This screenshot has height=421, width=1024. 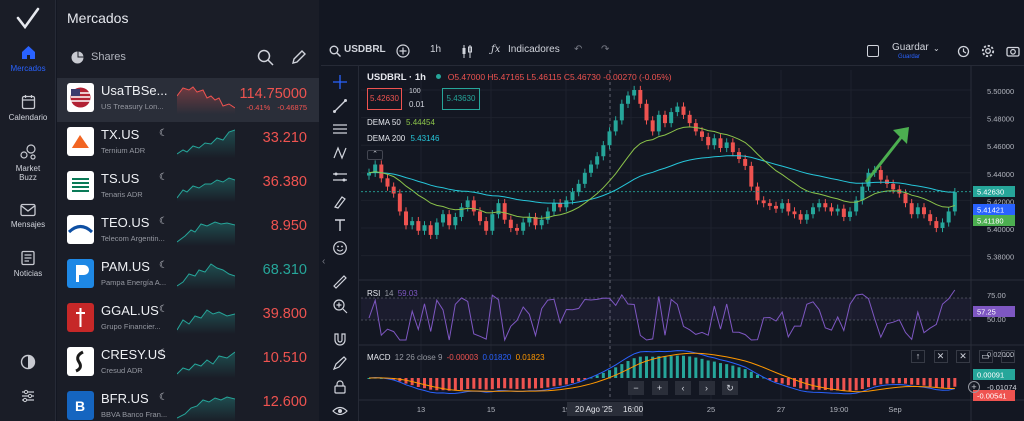 What do you see at coordinates (28, 108) in the screenshot?
I see `nav-item-calendario: Calendario` at bounding box center [28, 108].